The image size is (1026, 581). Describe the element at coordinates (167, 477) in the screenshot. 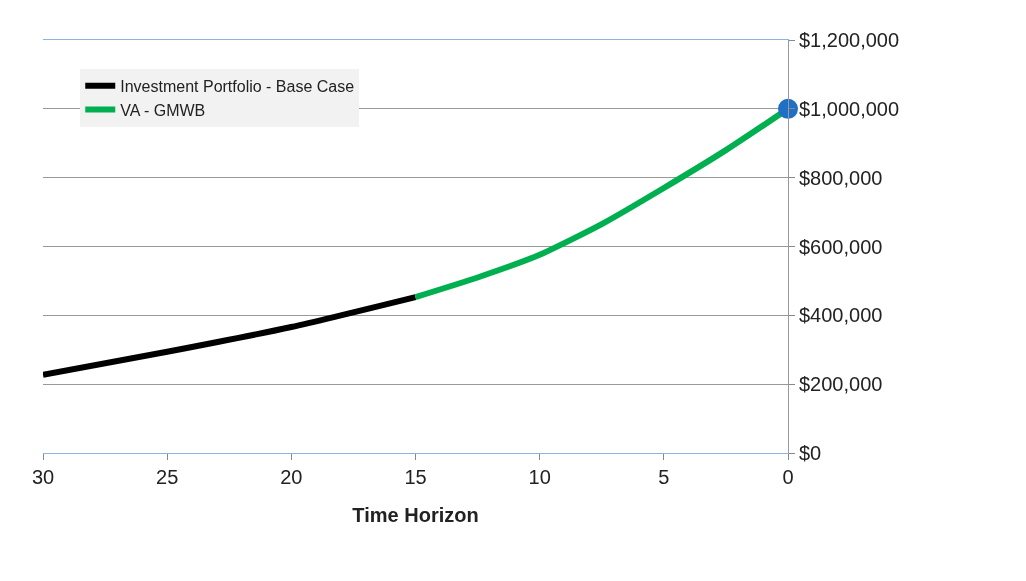

I see `x-tick-label: 25` at that location.